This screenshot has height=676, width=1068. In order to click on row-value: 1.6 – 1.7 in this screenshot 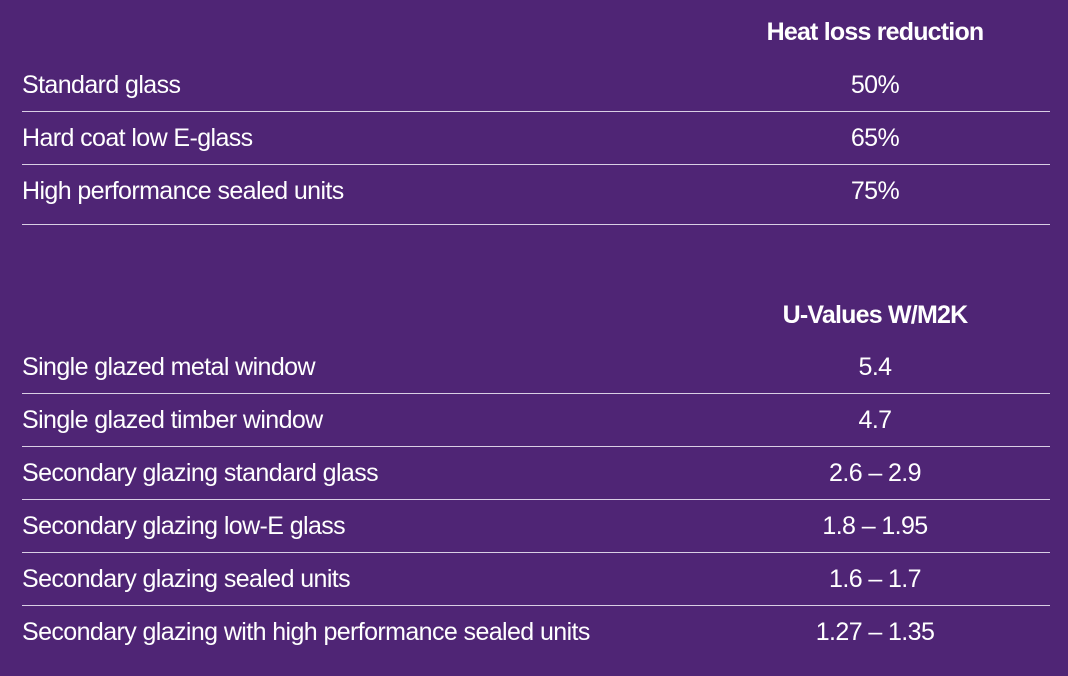, I will do `click(875, 579)`.